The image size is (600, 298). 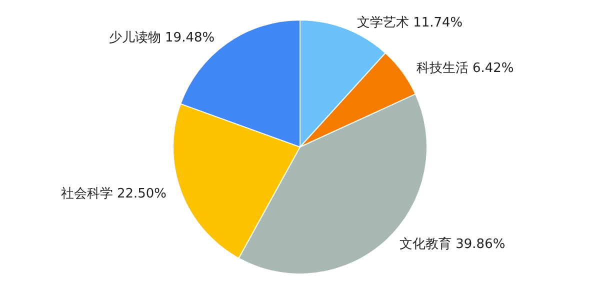 I want to click on slice-label: 文学艺术 11.74%, so click(x=409, y=22).